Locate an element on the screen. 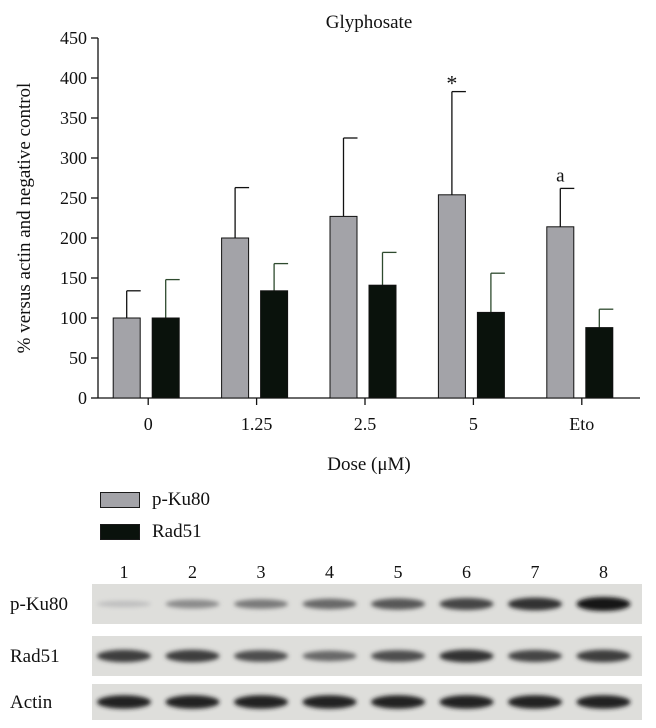  lane-number: 8 is located at coordinates (603, 572).